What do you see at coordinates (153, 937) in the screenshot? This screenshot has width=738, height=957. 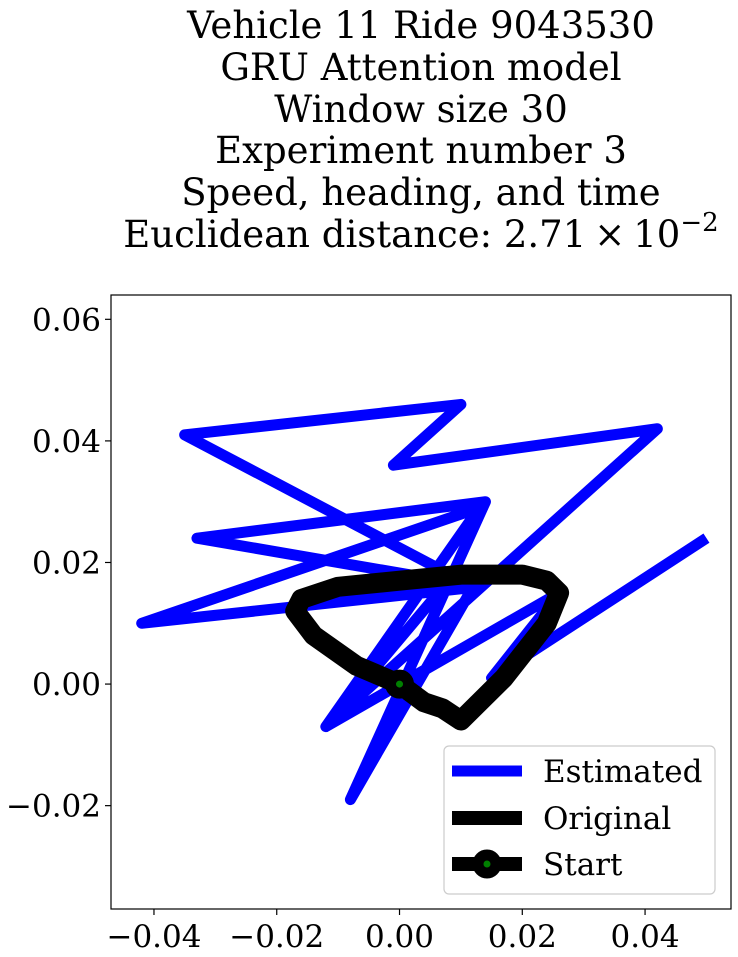 I see `x-tick-label: −0.04` at bounding box center [153, 937].